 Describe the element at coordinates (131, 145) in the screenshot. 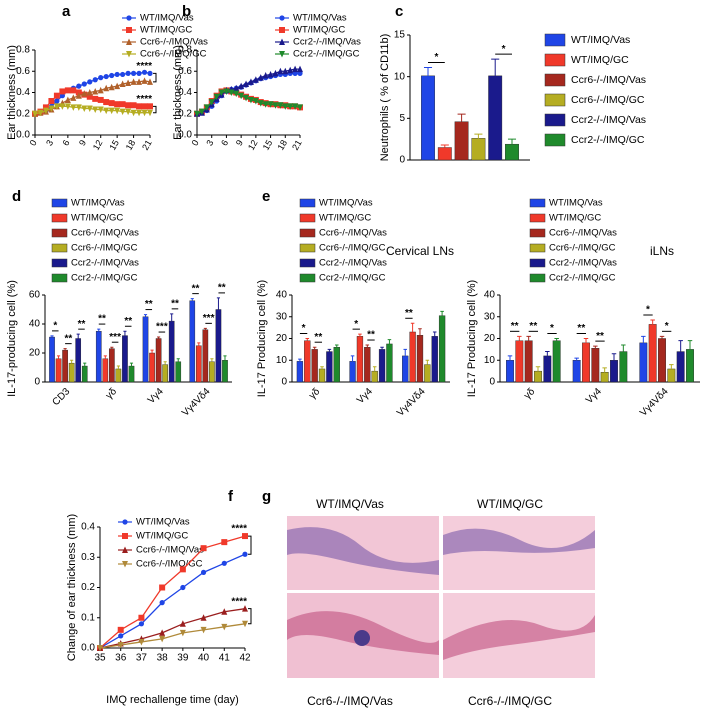

I see `x-tick-label: 18` at that location.